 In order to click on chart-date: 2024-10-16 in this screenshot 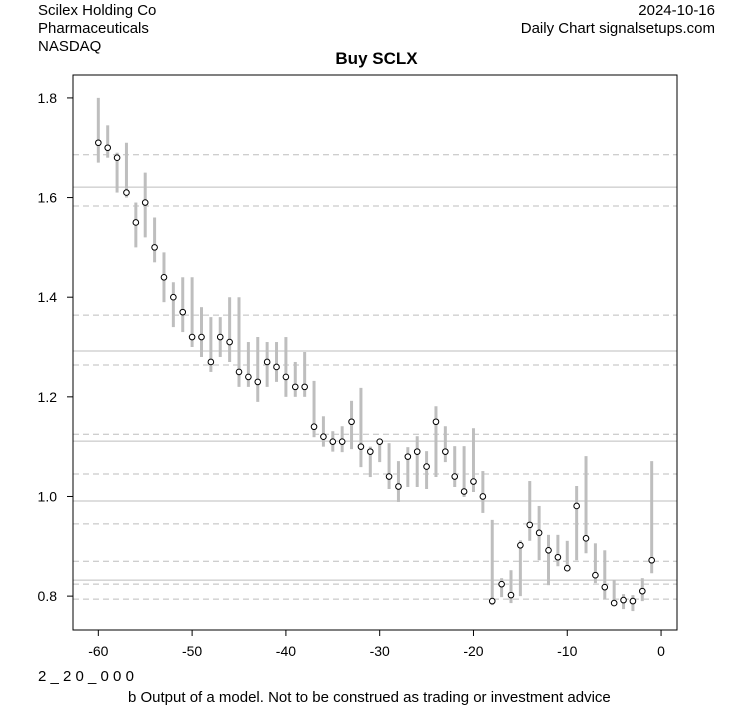, I will do `click(676, 10)`.